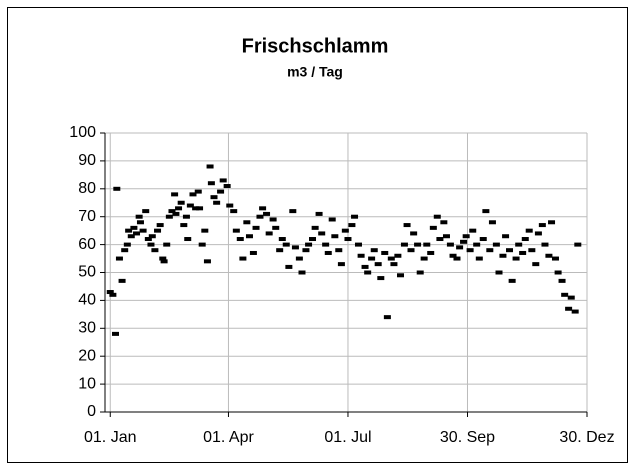 This screenshot has width=632, height=468. What do you see at coordinates (87, 160) in the screenshot?
I see `y-tick-label: 90` at bounding box center [87, 160].